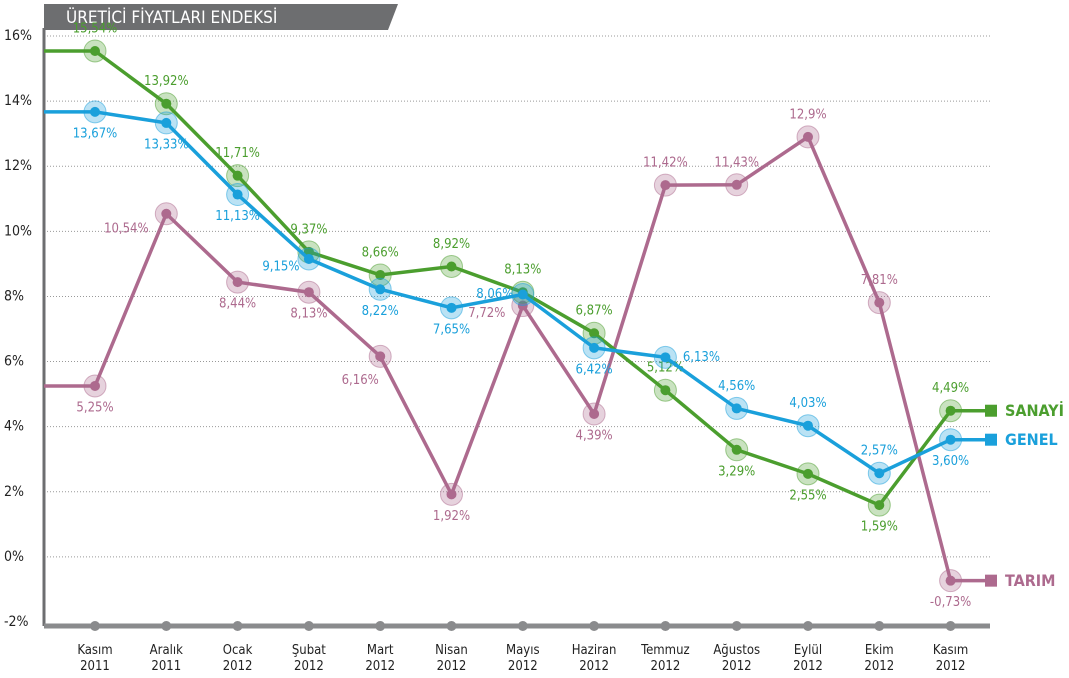 This screenshot has height=678, width=1069. What do you see at coordinates (594, 658) in the screenshot?
I see `x-tick-label: Haziran 2012` at bounding box center [594, 658].